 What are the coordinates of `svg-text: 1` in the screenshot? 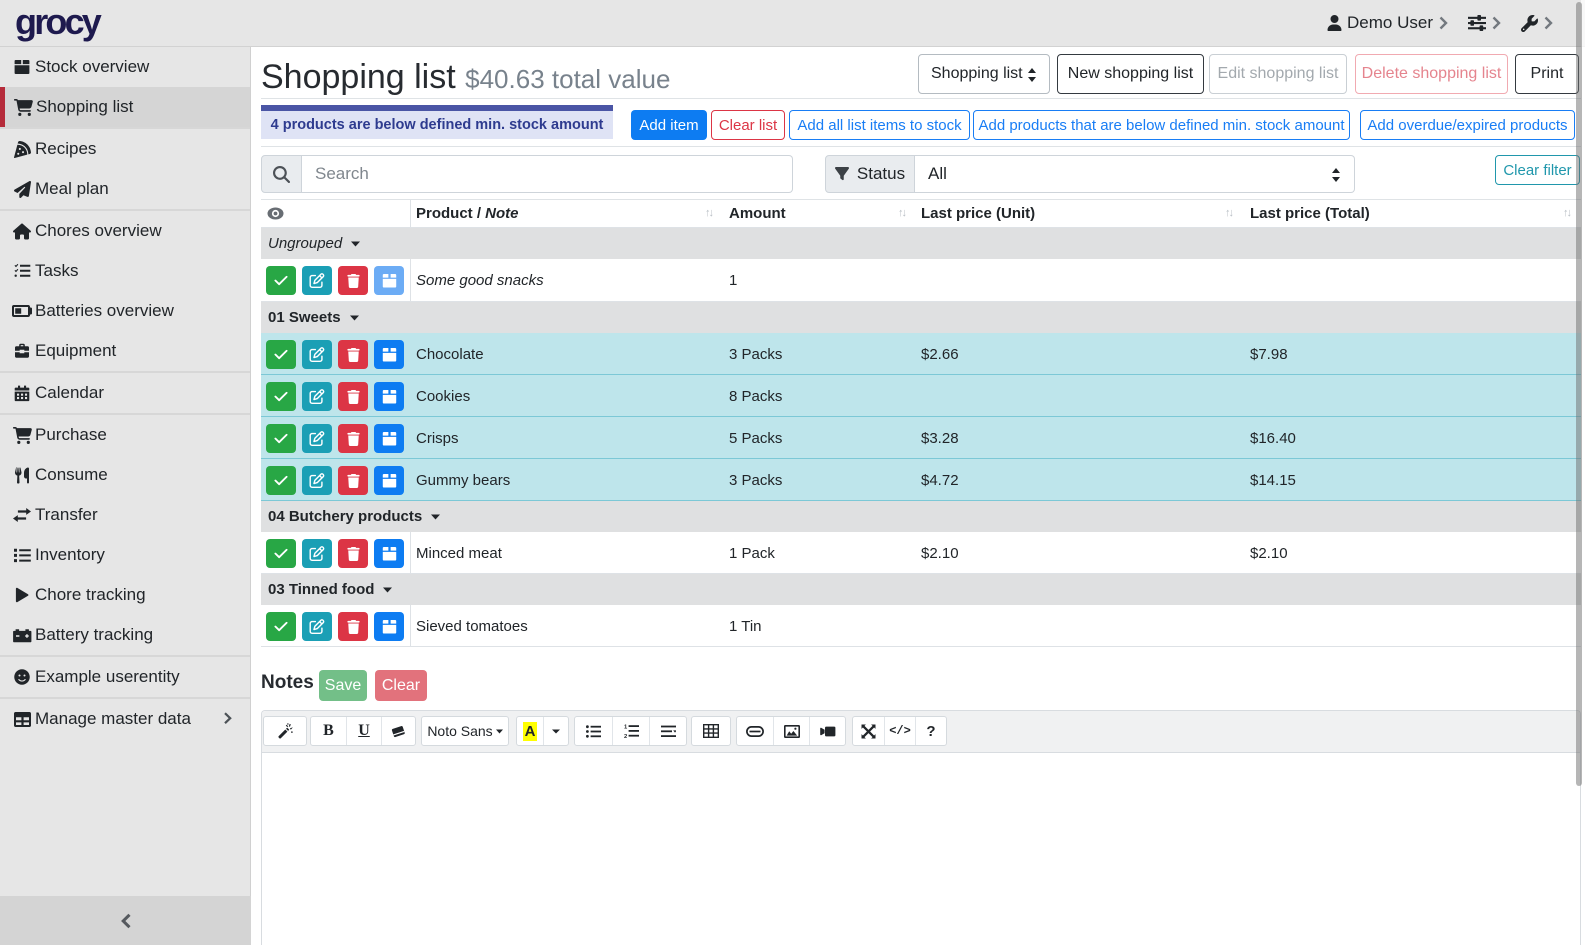 It's located at (626, 728).